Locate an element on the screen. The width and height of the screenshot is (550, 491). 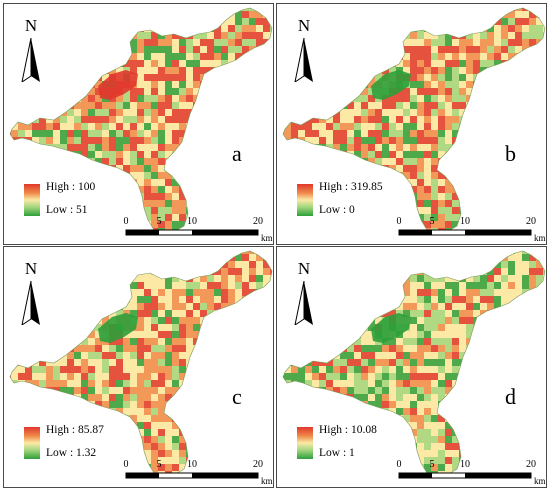
legend: High : 100 Low : 51 is located at coordinates (79, 204).